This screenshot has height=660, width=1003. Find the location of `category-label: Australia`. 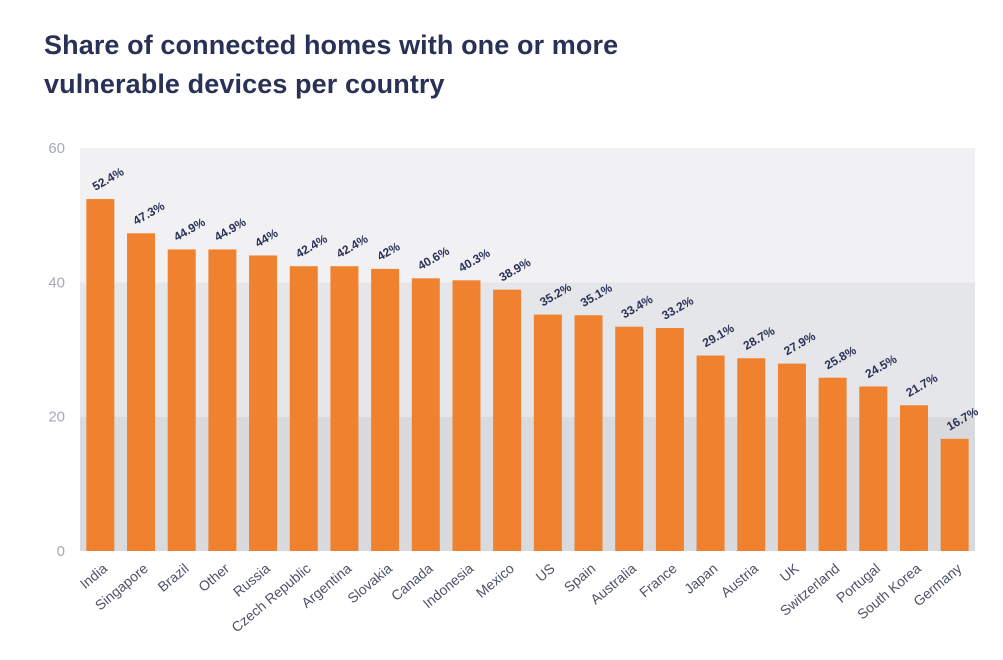

category-label: Australia is located at coordinates (613, 583).